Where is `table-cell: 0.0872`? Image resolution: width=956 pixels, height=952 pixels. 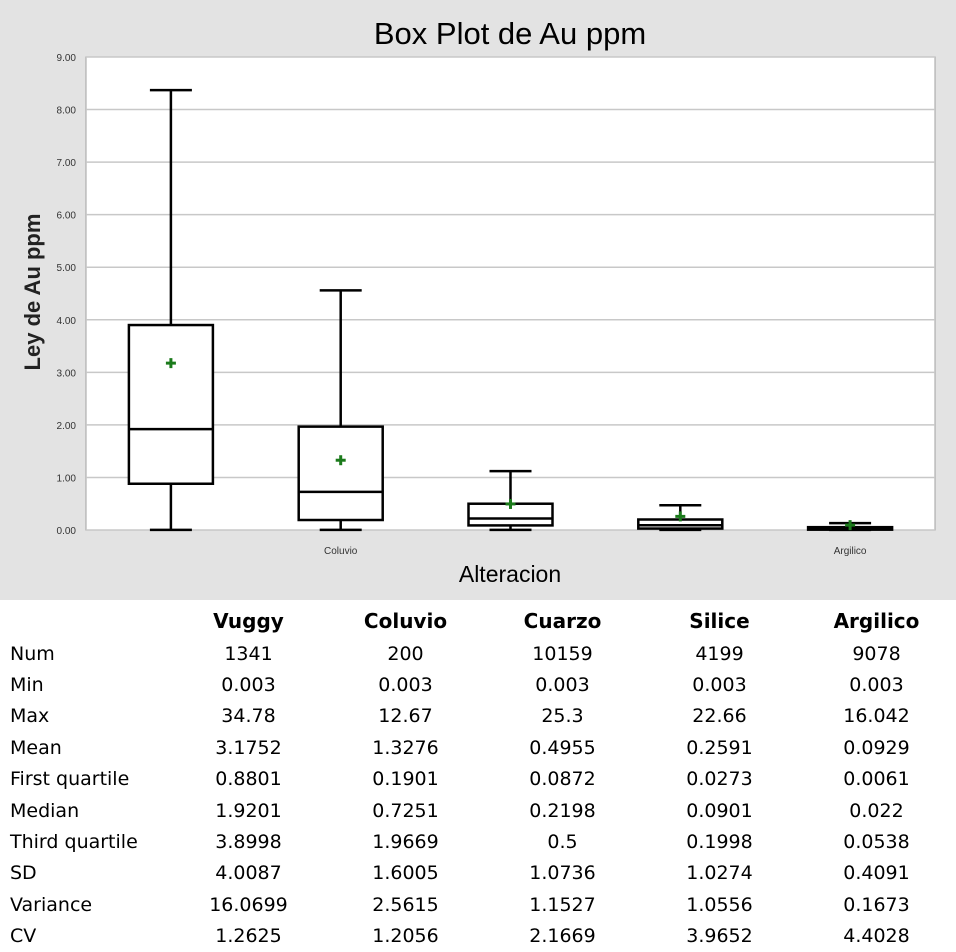
table-cell: 0.0872 is located at coordinates (562, 779).